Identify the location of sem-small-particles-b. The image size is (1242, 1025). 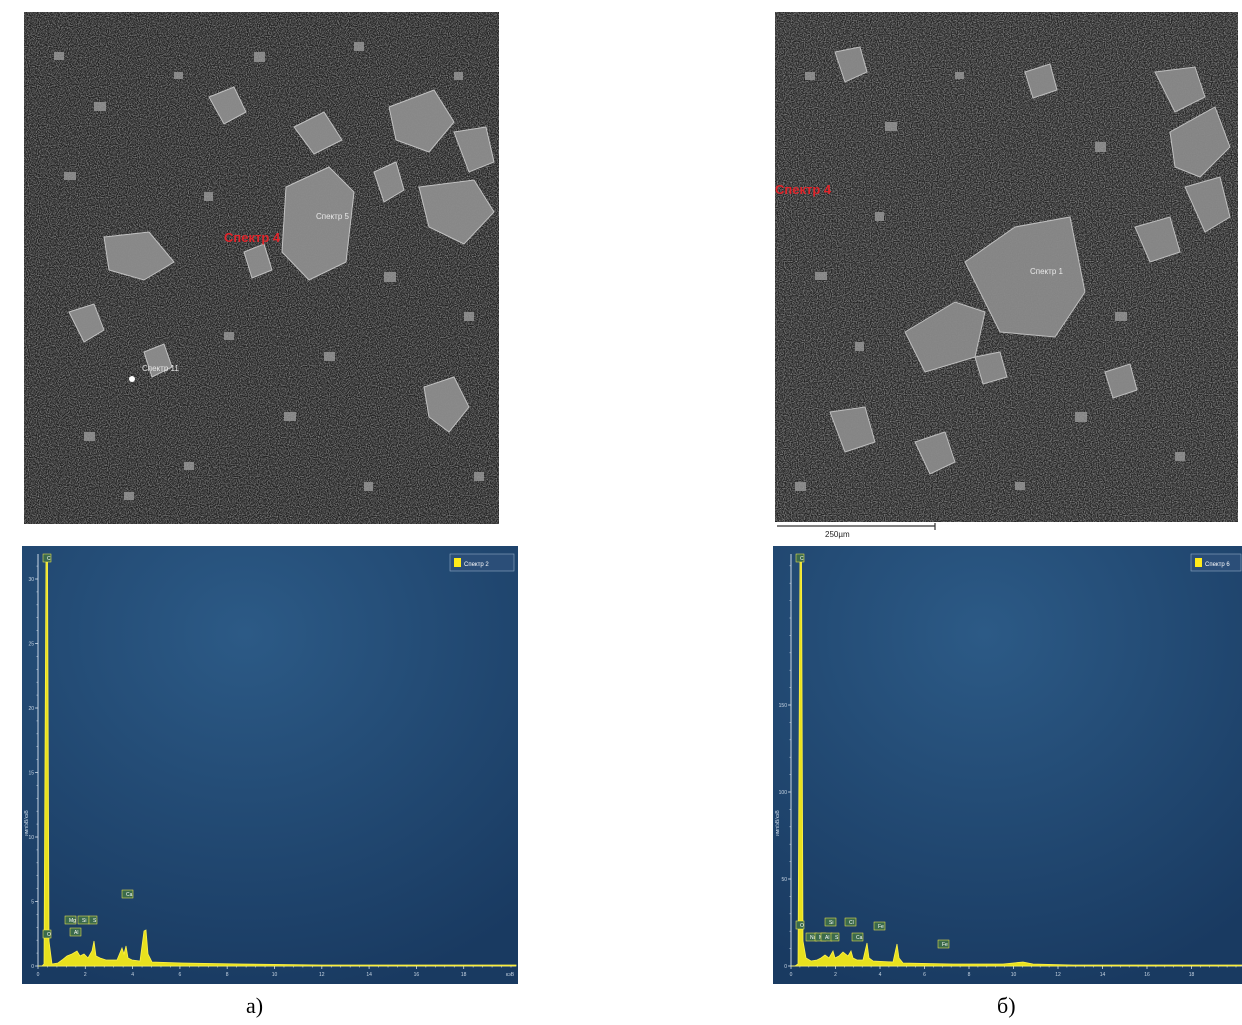
(990, 281).